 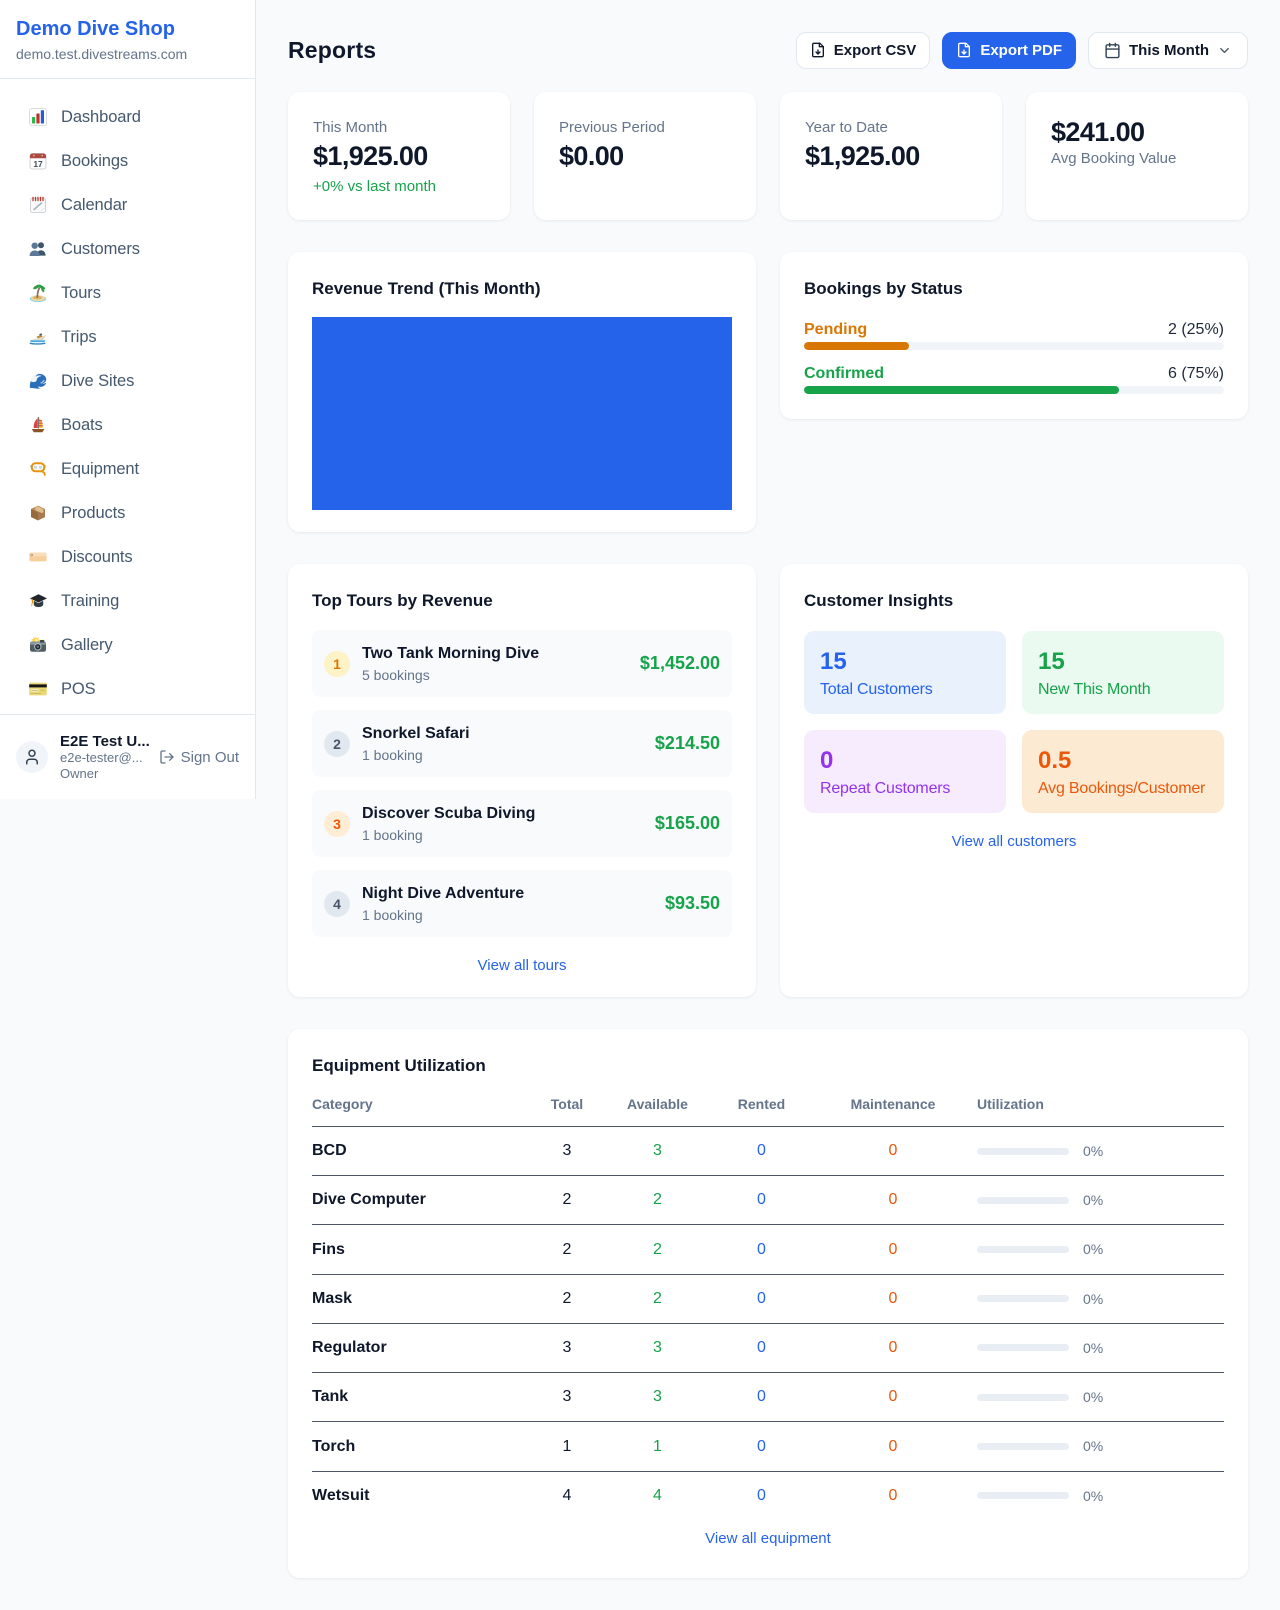 What do you see at coordinates (38, 164) in the screenshot?
I see `svg-text: 17` at bounding box center [38, 164].